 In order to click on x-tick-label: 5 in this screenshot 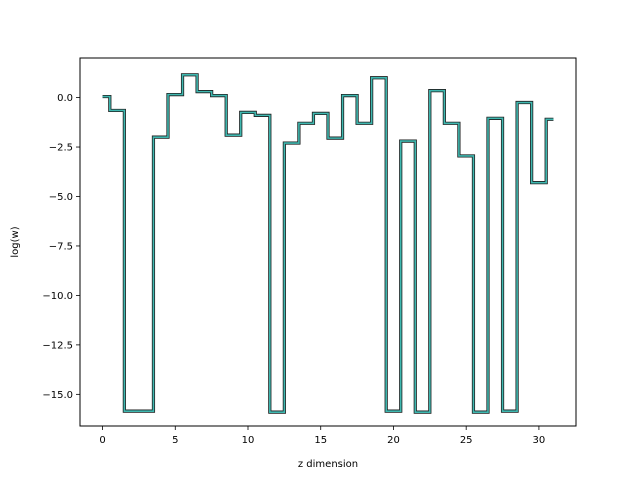, I will do `click(175, 440)`.